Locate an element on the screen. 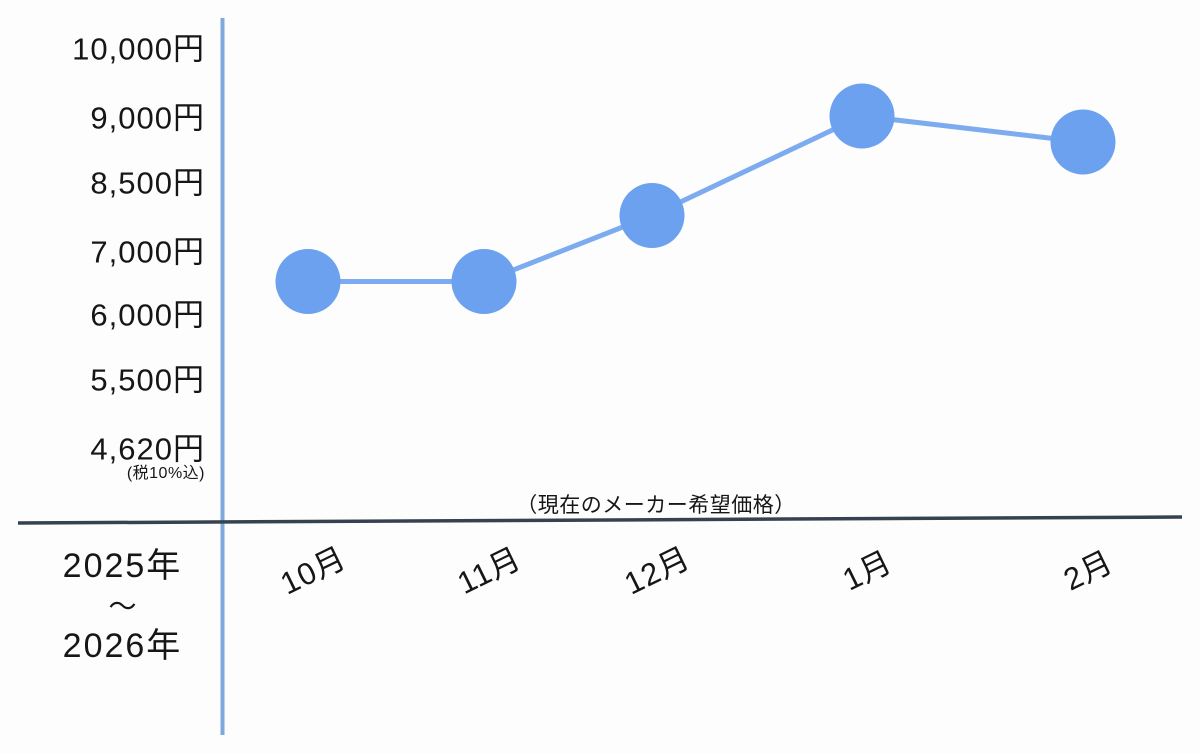 The height and width of the screenshot is (754, 1200). y-axis-label: 5,500円 is located at coordinates (147, 380).